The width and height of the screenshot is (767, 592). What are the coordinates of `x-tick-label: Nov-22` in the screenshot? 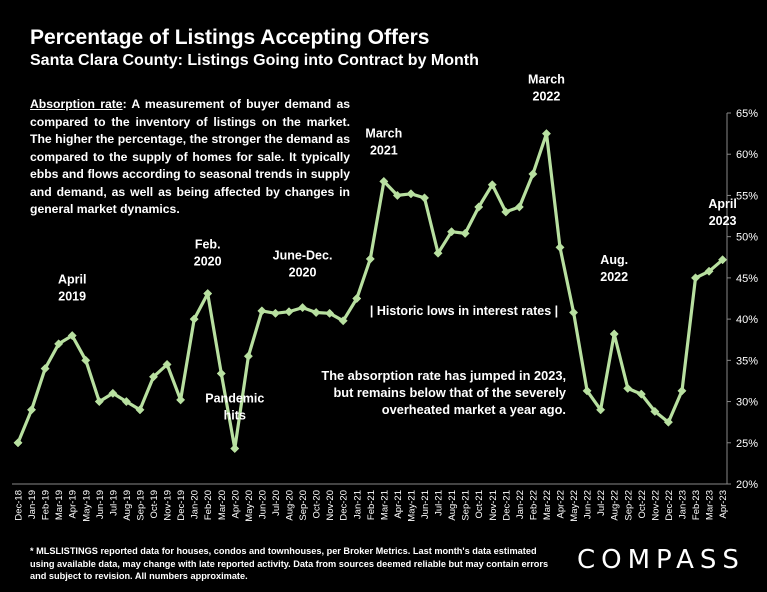 It's located at (655, 505).